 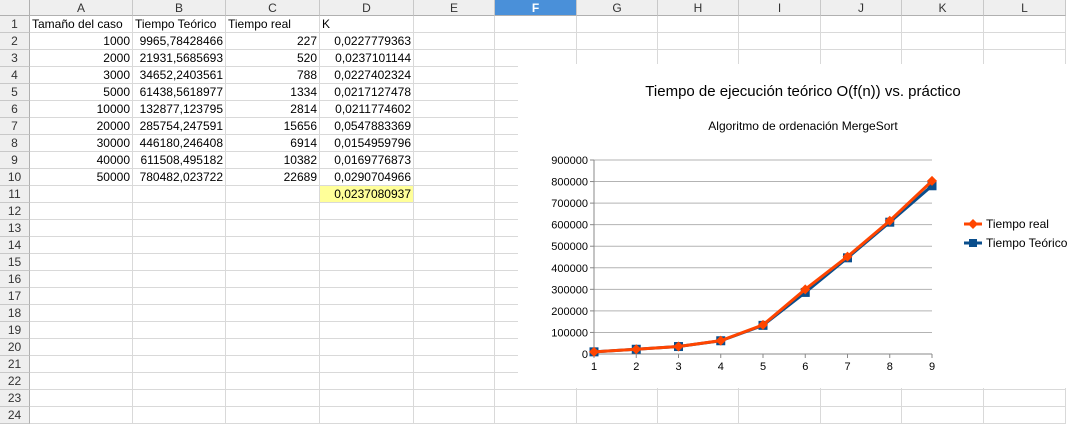 What do you see at coordinates (367, 8) in the screenshot?
I see `column-header-d: D` at bounding box center [367, 8].